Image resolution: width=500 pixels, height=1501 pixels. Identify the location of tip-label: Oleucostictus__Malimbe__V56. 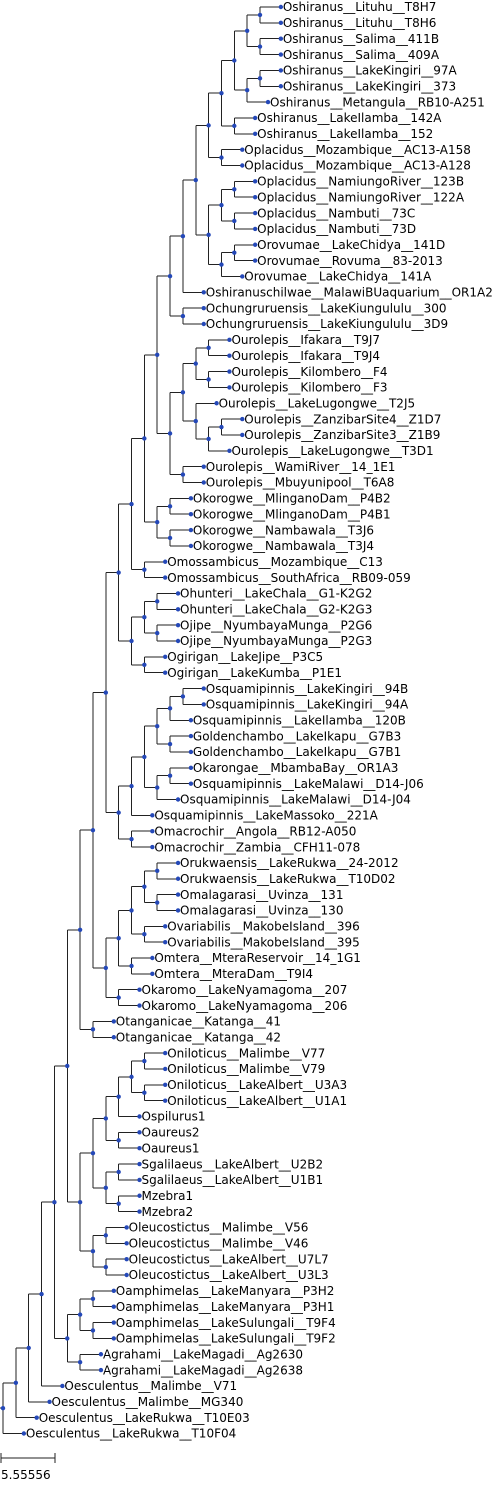
(219, 1228).